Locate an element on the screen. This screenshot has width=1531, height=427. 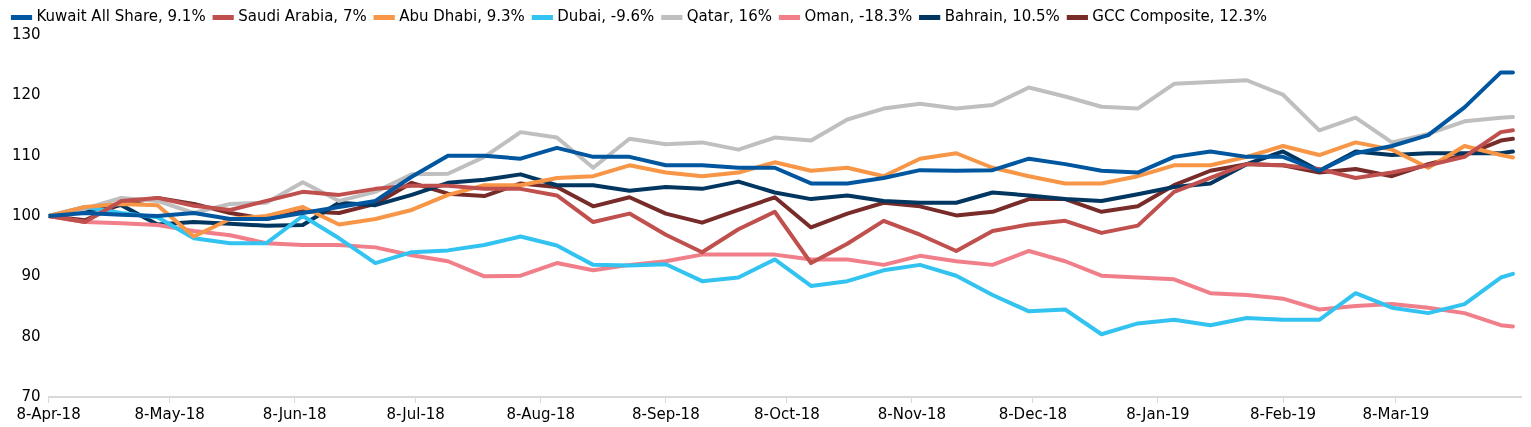
x-tick-label: 8-Dec-18 is located at coordinates (1033, 413).